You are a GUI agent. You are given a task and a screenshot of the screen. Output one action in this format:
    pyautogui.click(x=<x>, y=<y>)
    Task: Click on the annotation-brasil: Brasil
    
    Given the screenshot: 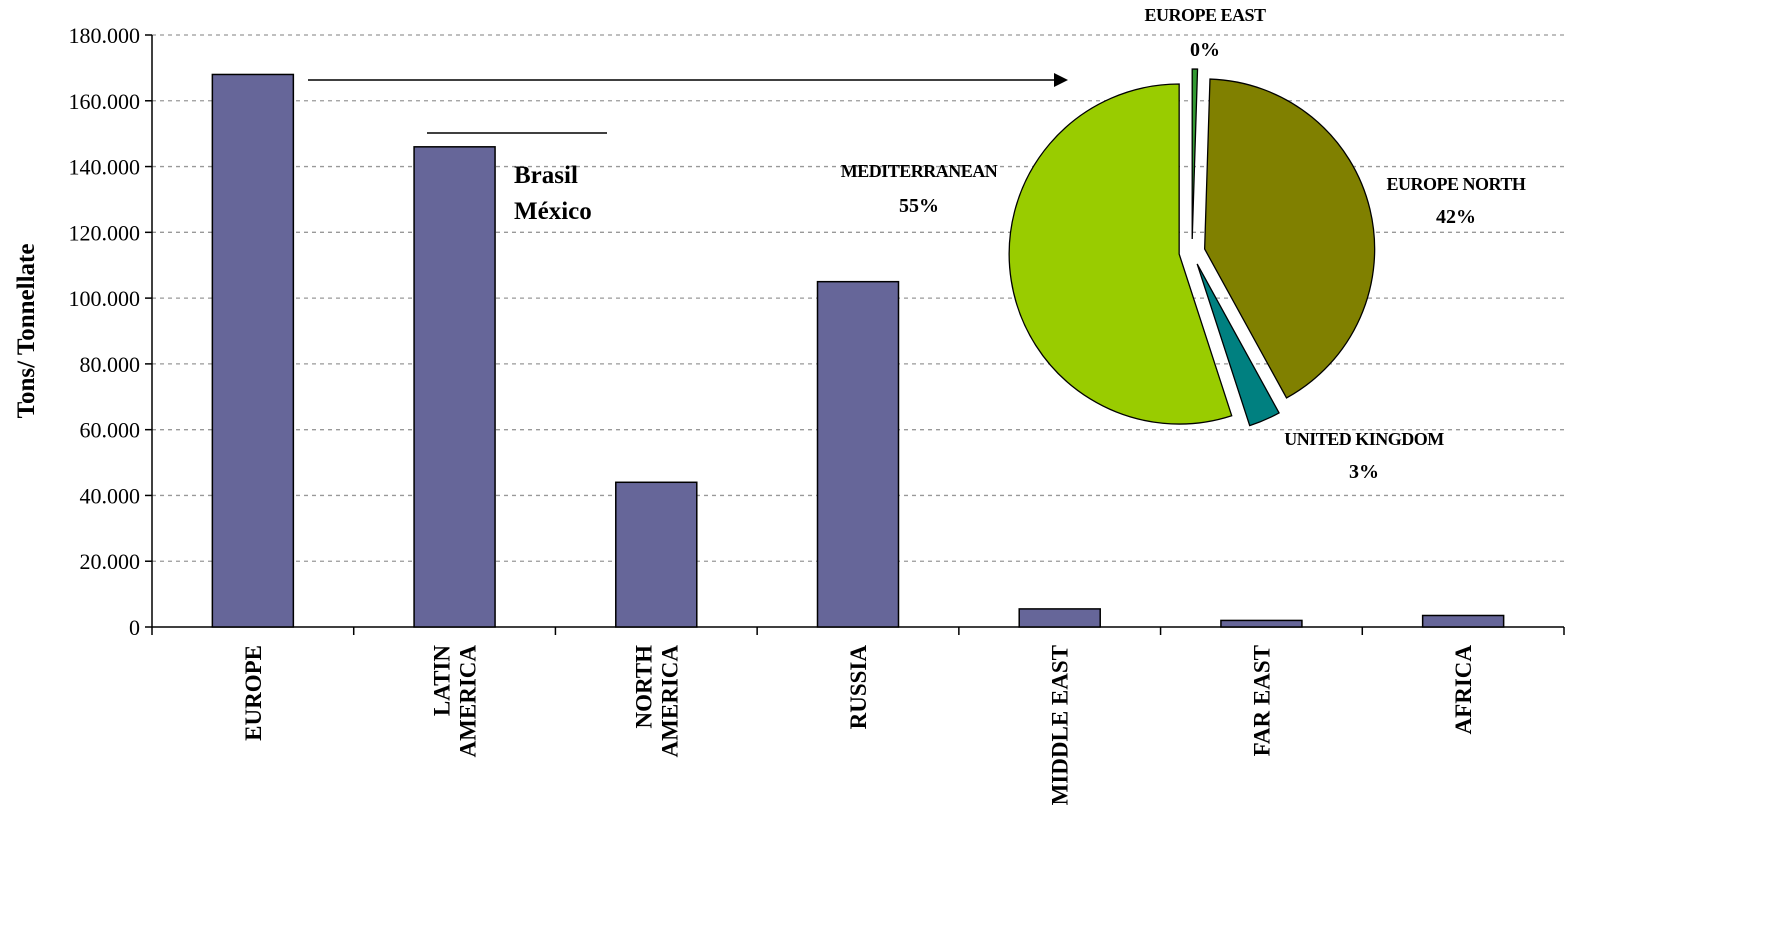 What is the action you would take?
    pyautogui.click(x=546, y=175)
    